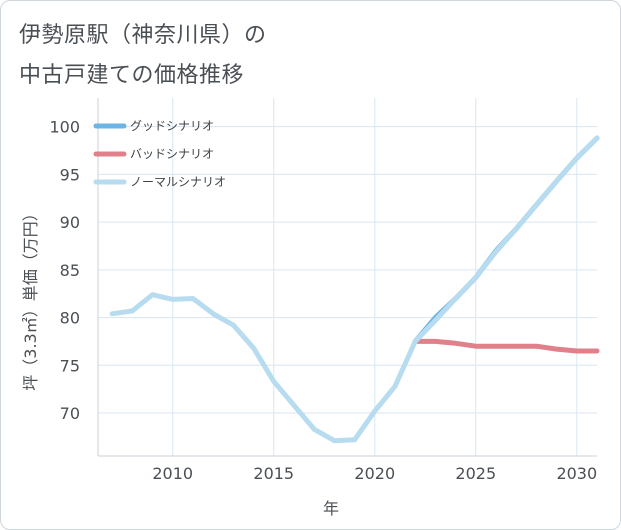 The image size is (621, 530). What do you see at coordinates (64, 127) in the screenshot?
I see `y-tick-label: 100` at bounding box center [64, 127].